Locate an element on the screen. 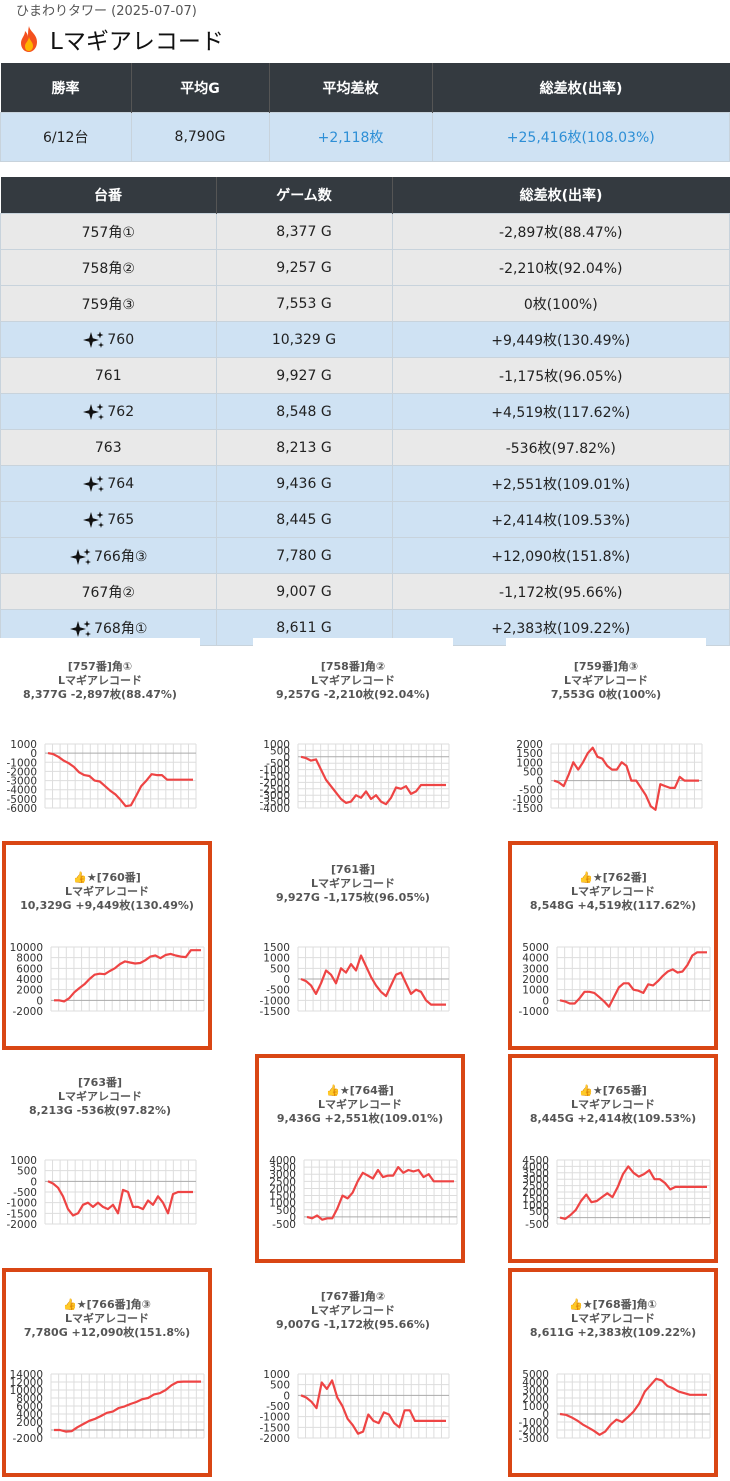 The image size is (730, 1481). chart-result: 7,553G 0枚(100%) is located at coordinates (606, 694).